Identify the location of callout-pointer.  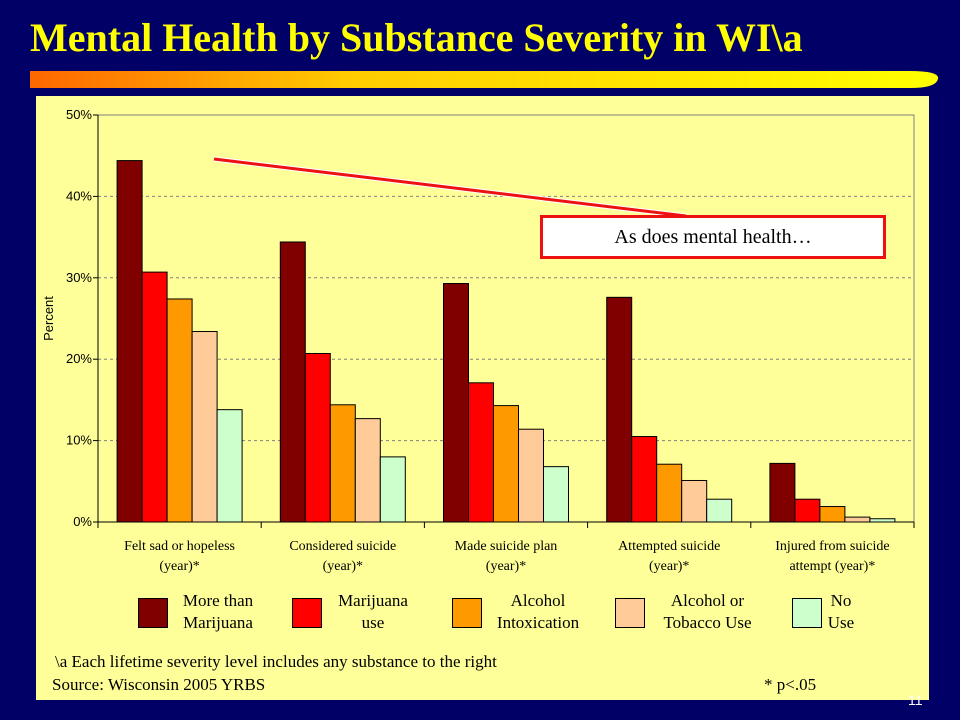
(450, 187).